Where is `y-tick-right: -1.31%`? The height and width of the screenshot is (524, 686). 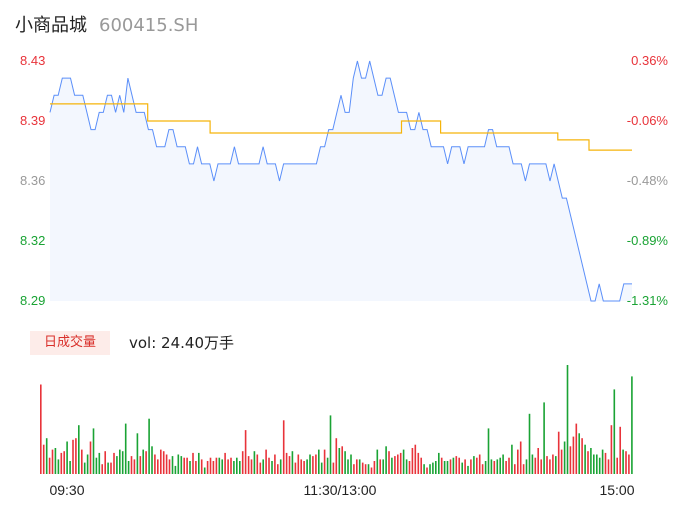 y-tick-right: -1.31% is located at coordinates (648, 300).